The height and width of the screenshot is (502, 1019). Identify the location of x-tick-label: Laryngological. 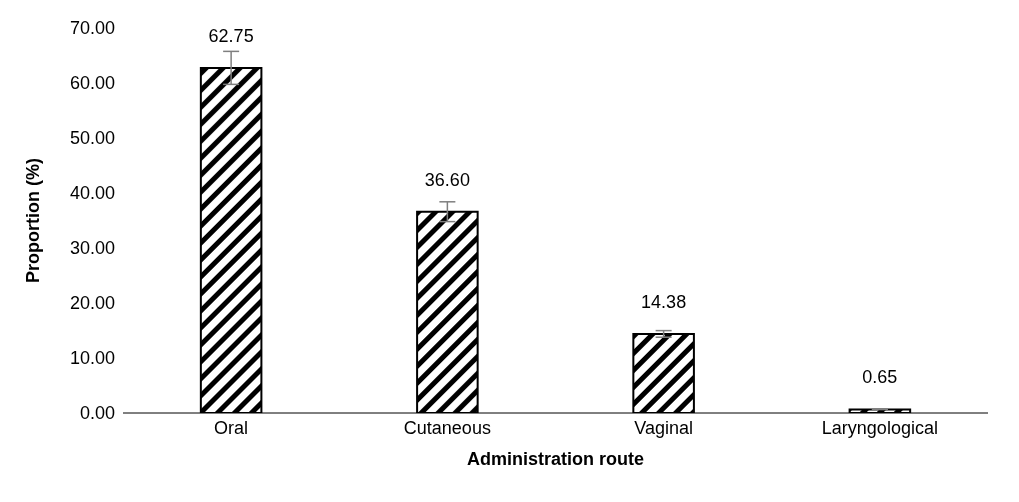
(879, 427).